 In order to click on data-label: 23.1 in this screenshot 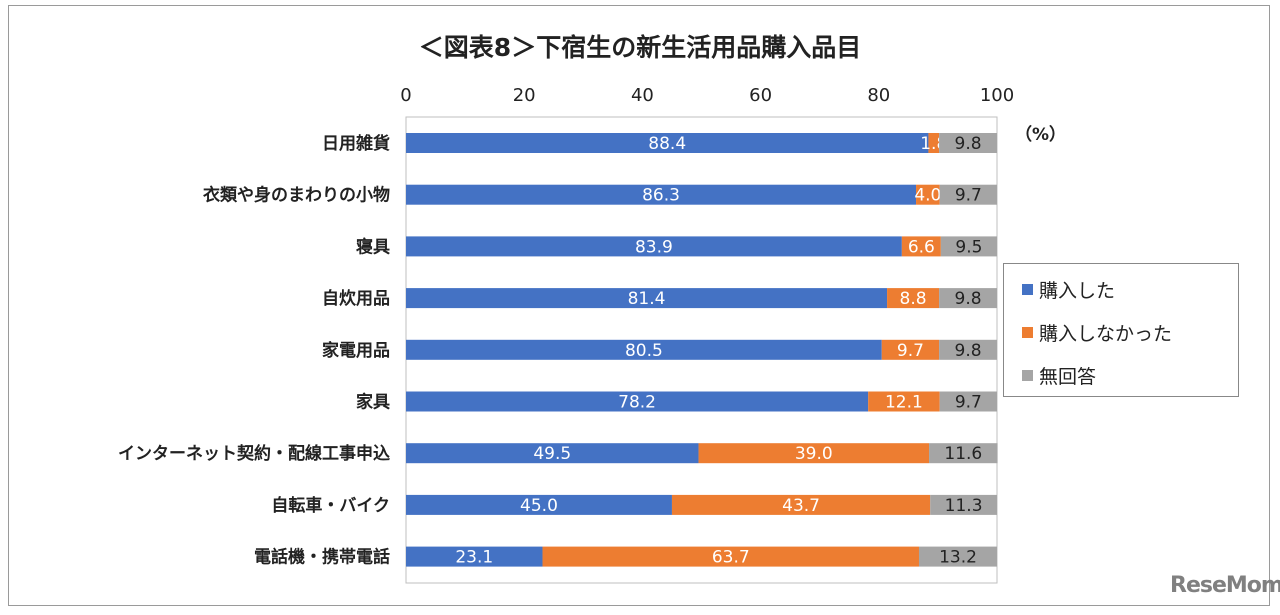, I will do `click(474, 558)`.